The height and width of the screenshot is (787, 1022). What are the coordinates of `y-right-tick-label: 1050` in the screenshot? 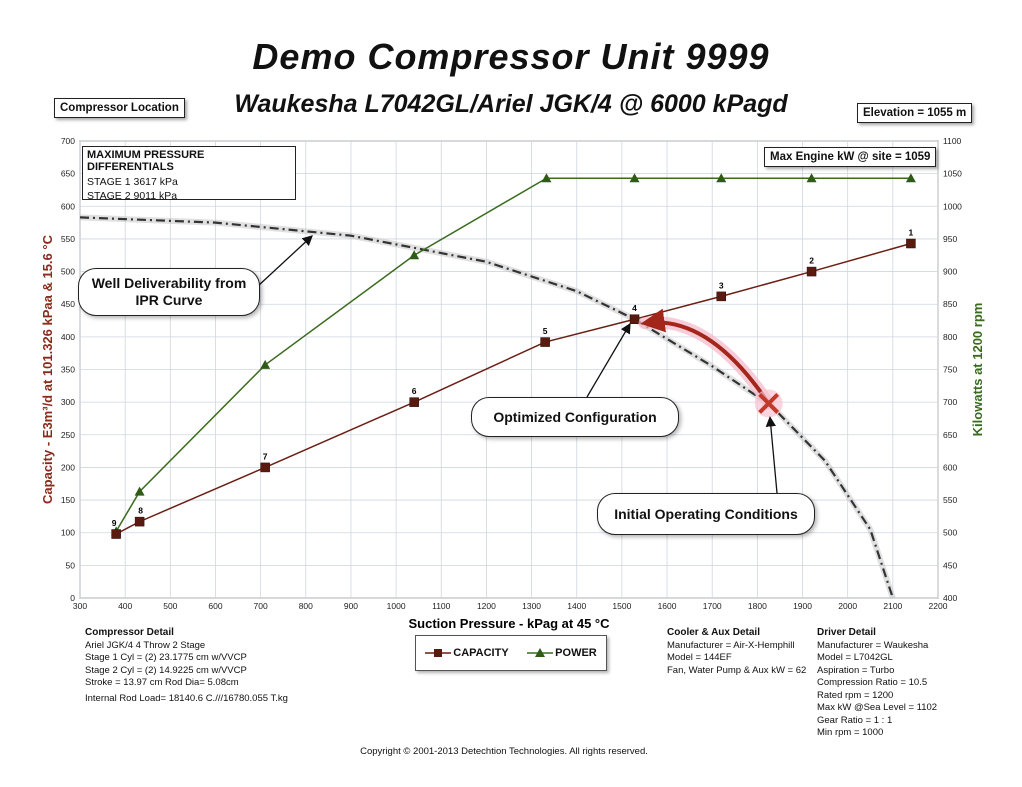 It's located at (952, 174).